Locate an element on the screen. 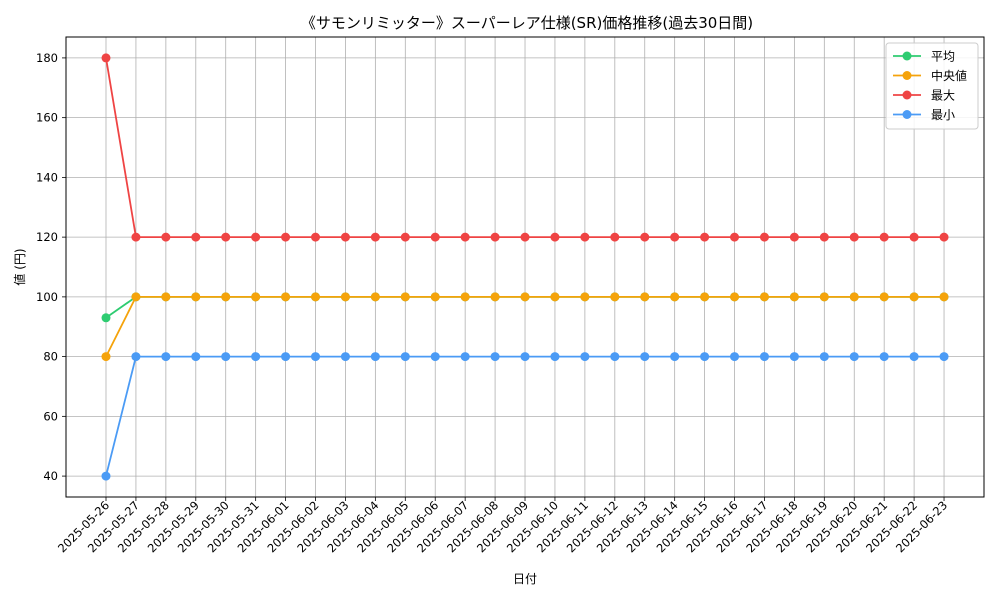 The image size is (1000, 600). legend-label: 最大 is located at coordinates (943, 96).